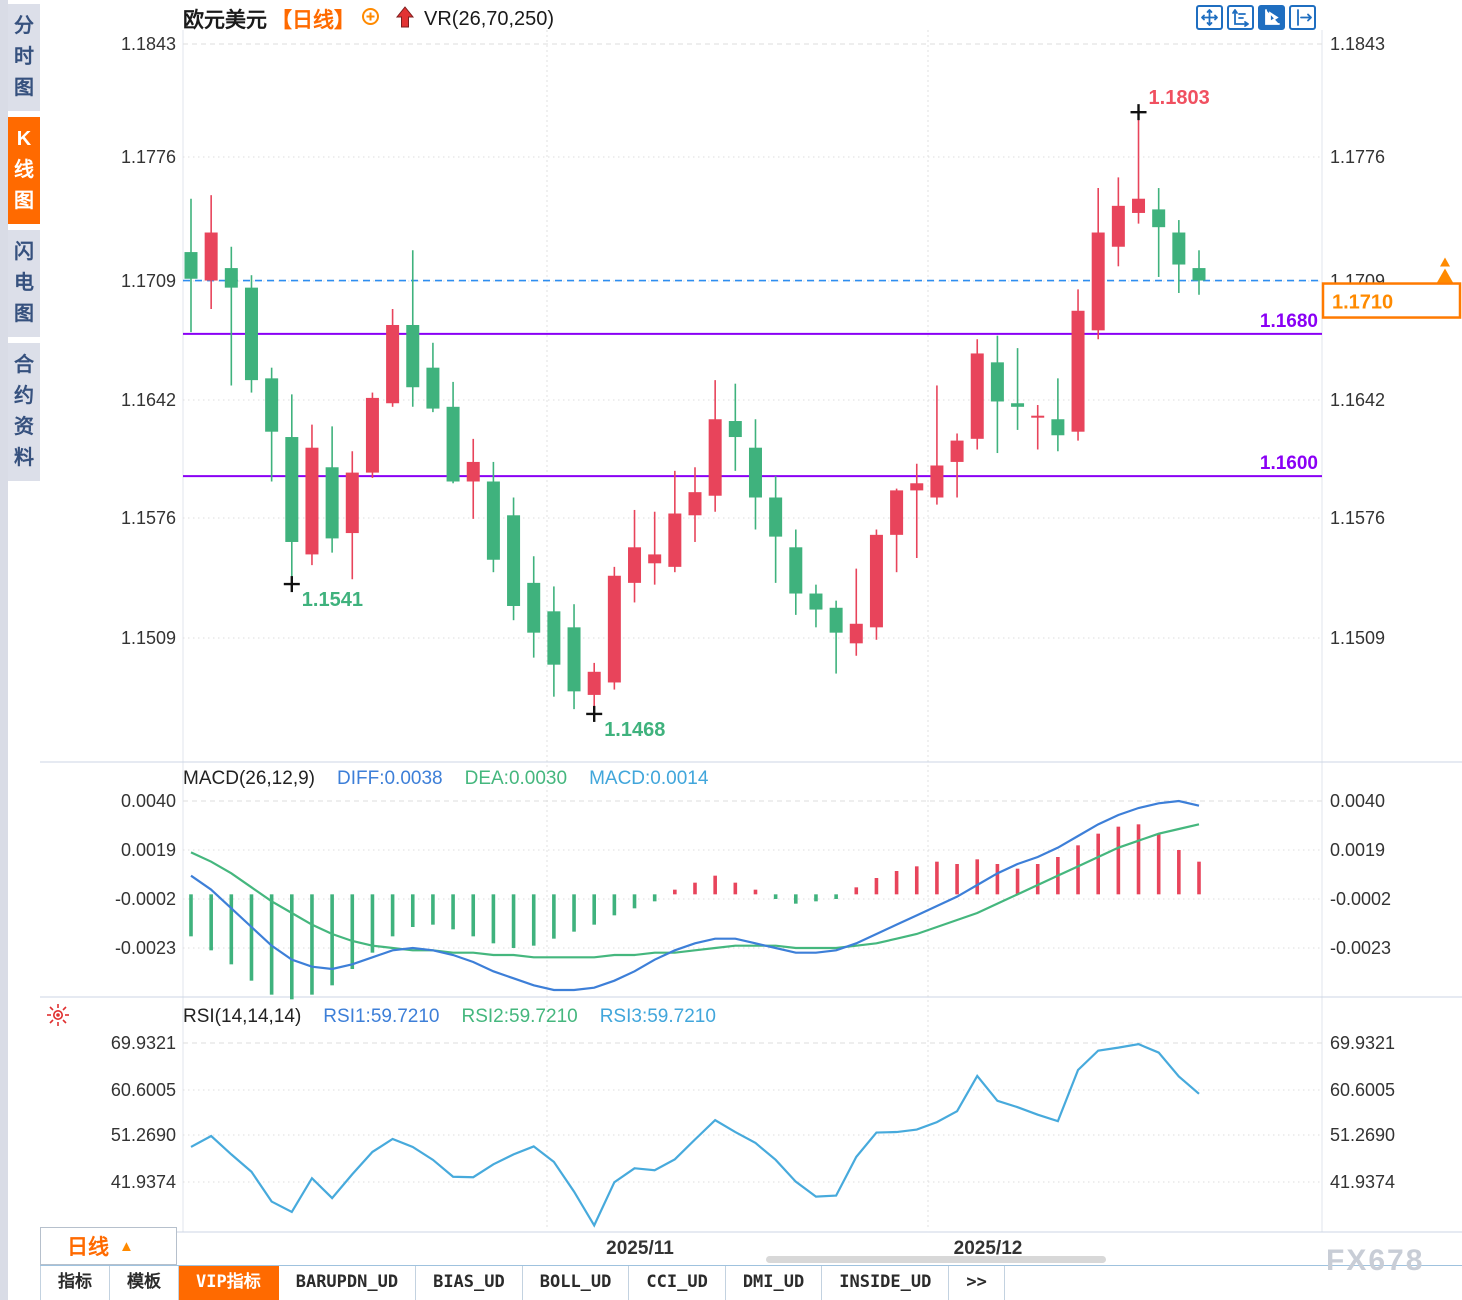 This screenshot has width=1462, height=1300. What do you see at coordinates (143, 1043) in the screenshot?
I see `rsi-axis-label-left: 69.9321` at bounding box center [143, 1043].